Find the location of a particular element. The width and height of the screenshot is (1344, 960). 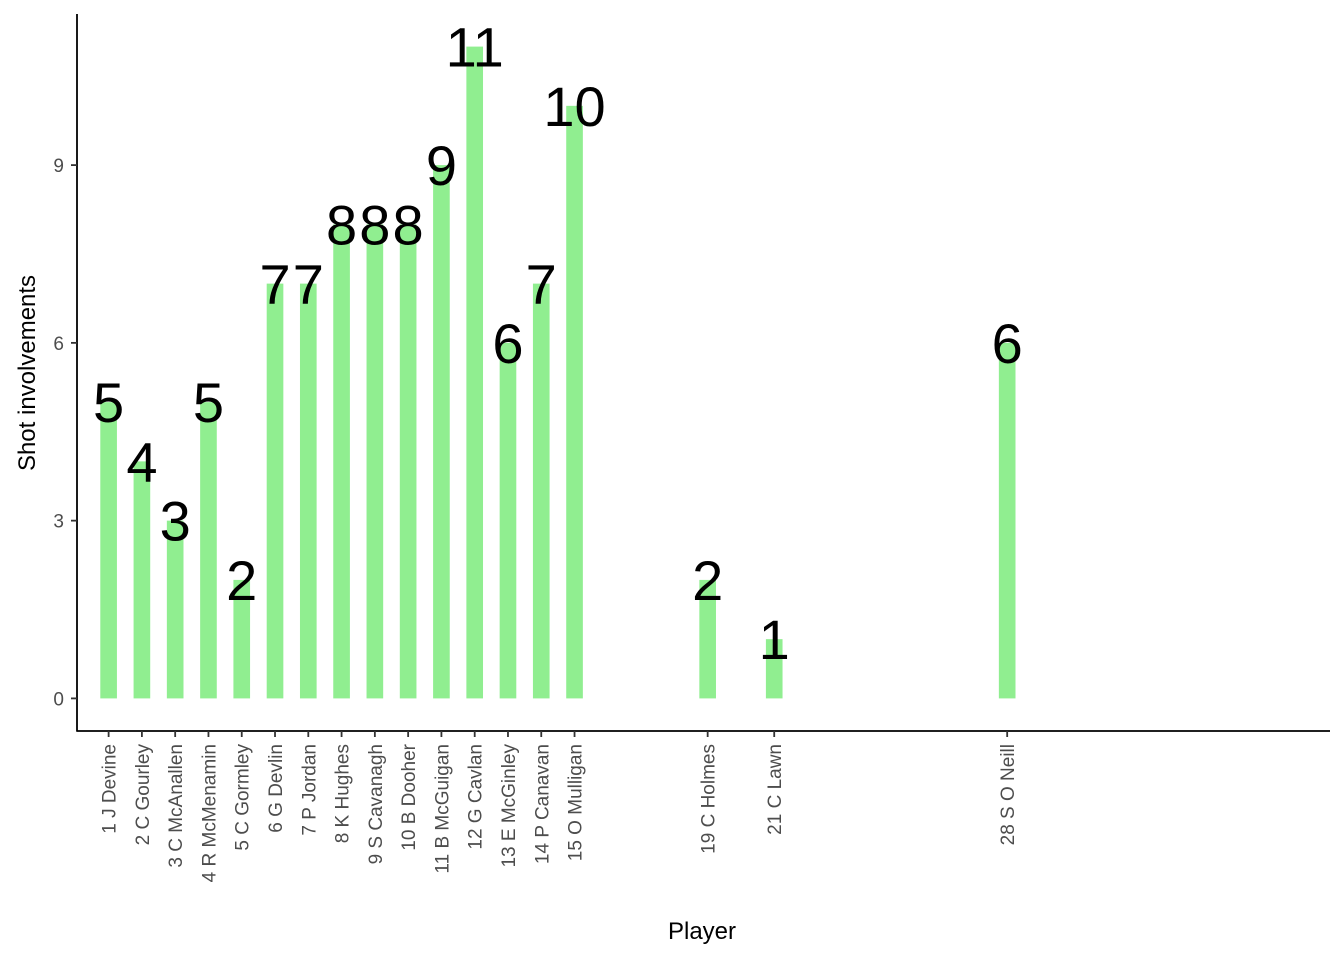

x-tick-label: 6 G Devlin is located at coordinates (276, 788).